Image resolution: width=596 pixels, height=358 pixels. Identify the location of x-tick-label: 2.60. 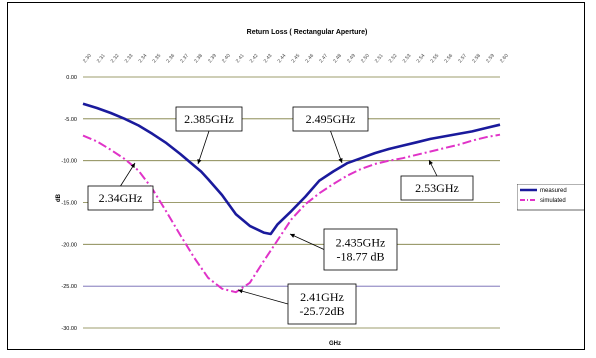
(504, 58).